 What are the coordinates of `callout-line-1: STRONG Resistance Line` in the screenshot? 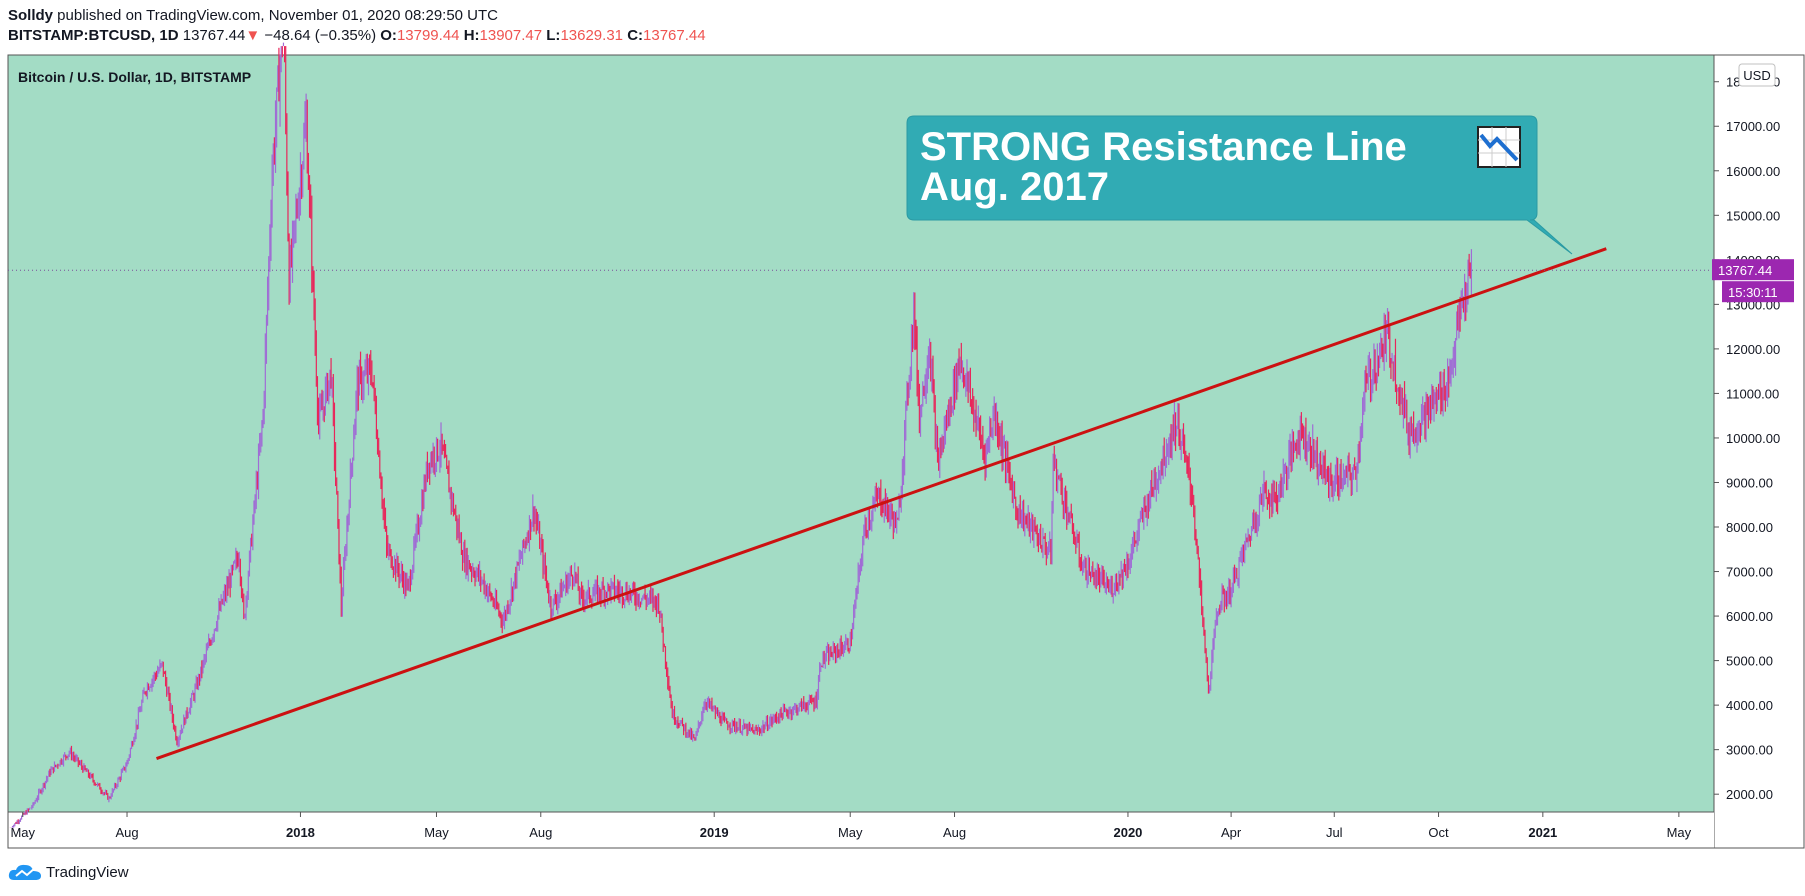 It's located at (1163, 147).